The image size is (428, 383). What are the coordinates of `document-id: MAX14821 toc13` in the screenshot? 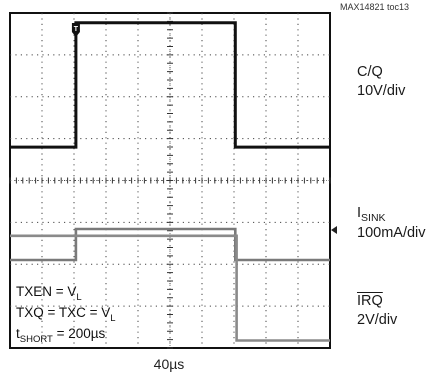 It's located at (374, 7).